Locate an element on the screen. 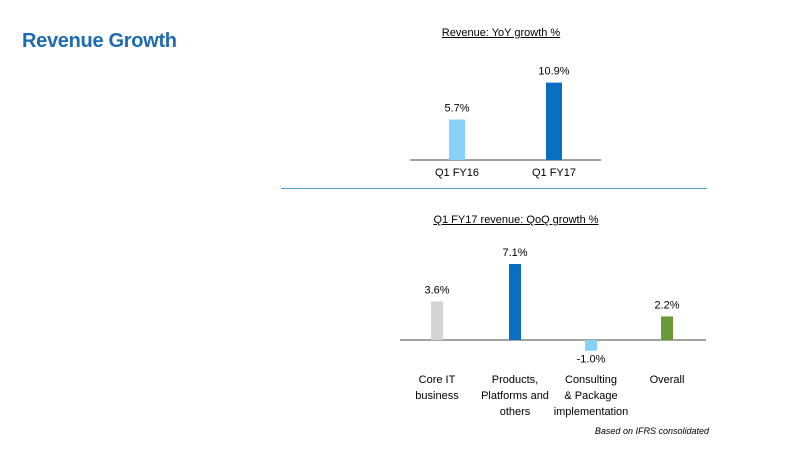 This screenshot has height=450, width=800. chart-divider is located at coordinates (494, 188).